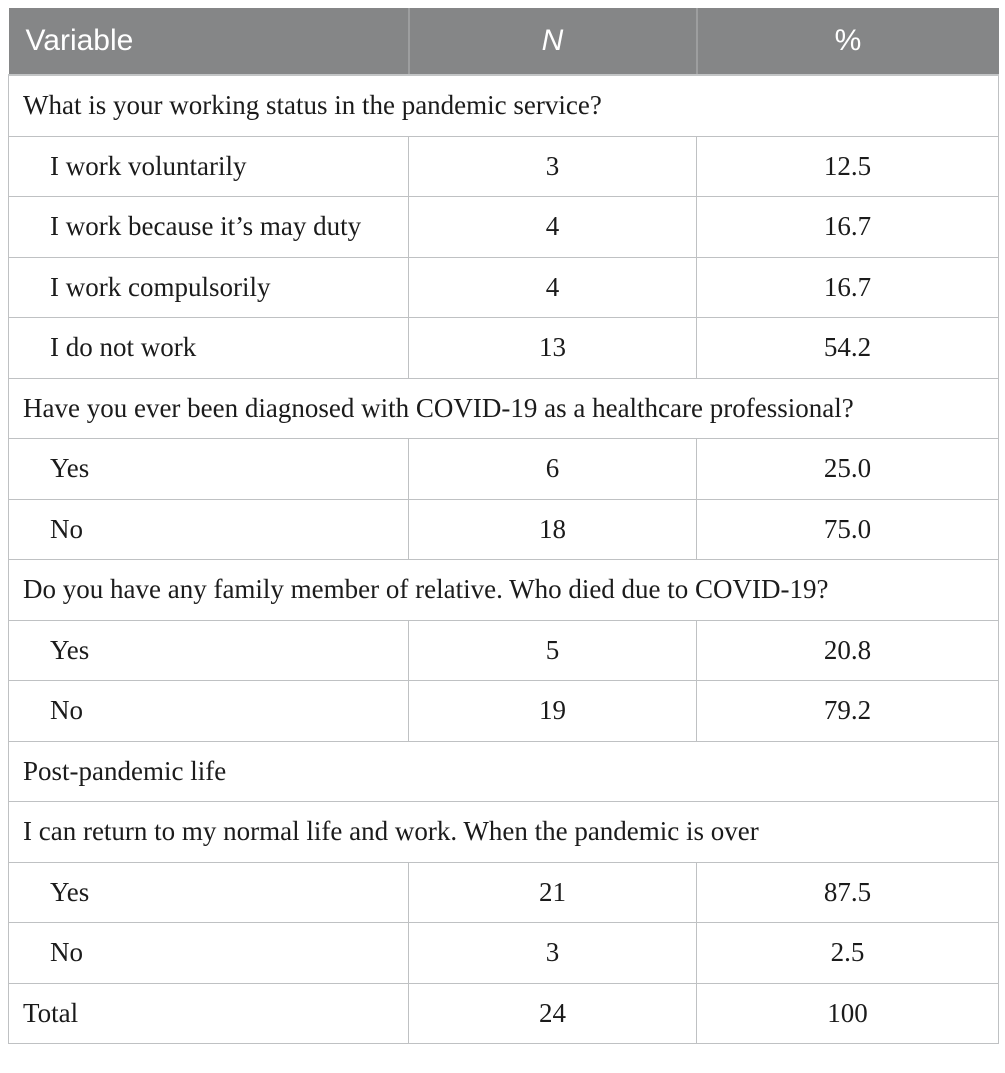 Image resolution: width=1005 pixels, height=1073 pixels. Describe the element at coordinates (208, 287) in the screenshot. I see `row-label: I work compulsorily` at that location.